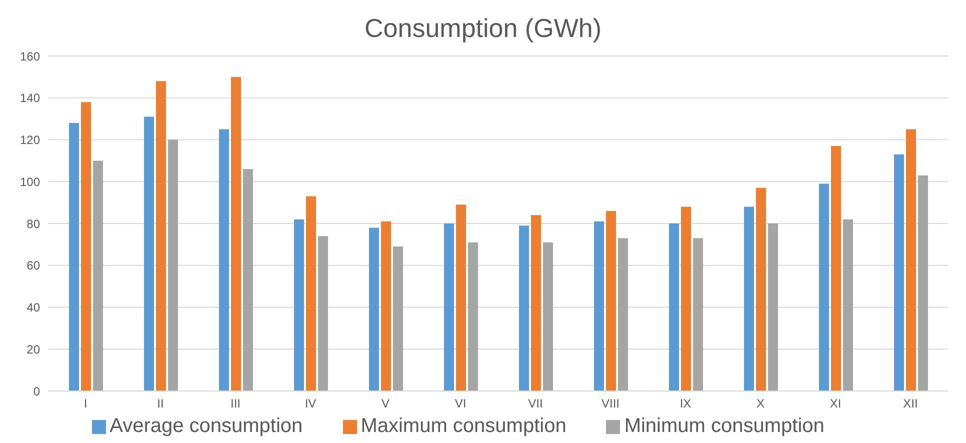  Describe the element at coordinates (463, 426) in the screenshot. I see `legend-label: Maximum consumption` at that location.